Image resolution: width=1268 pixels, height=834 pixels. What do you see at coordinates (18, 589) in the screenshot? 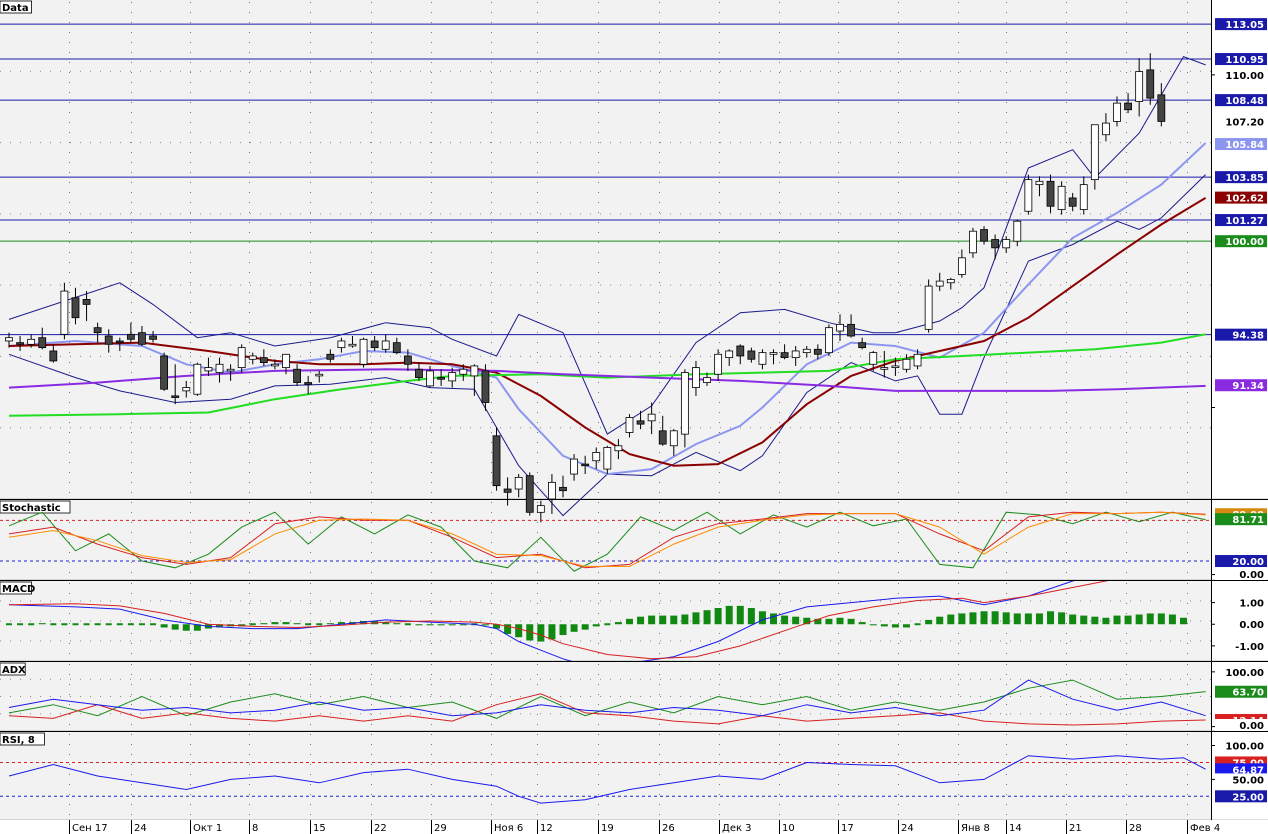
I see `panel-title-macd: MACD` at bounding box center [18, 589].